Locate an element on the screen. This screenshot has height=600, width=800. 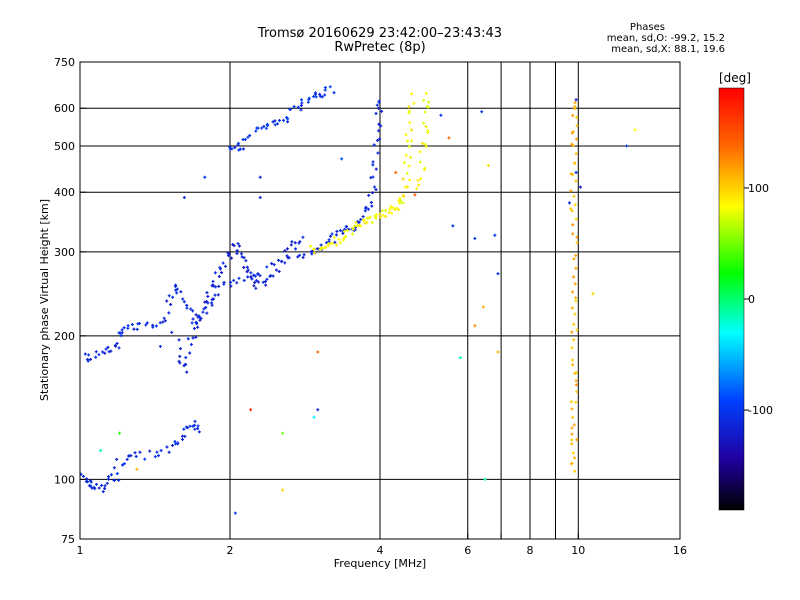
y-tick-label: 75 is located at coordinates (68, 539).